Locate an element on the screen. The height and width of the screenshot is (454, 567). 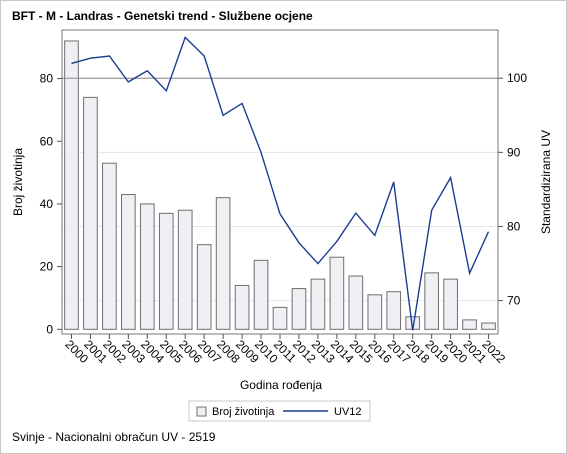
bar-2021 is located at coordinates (469, 324).